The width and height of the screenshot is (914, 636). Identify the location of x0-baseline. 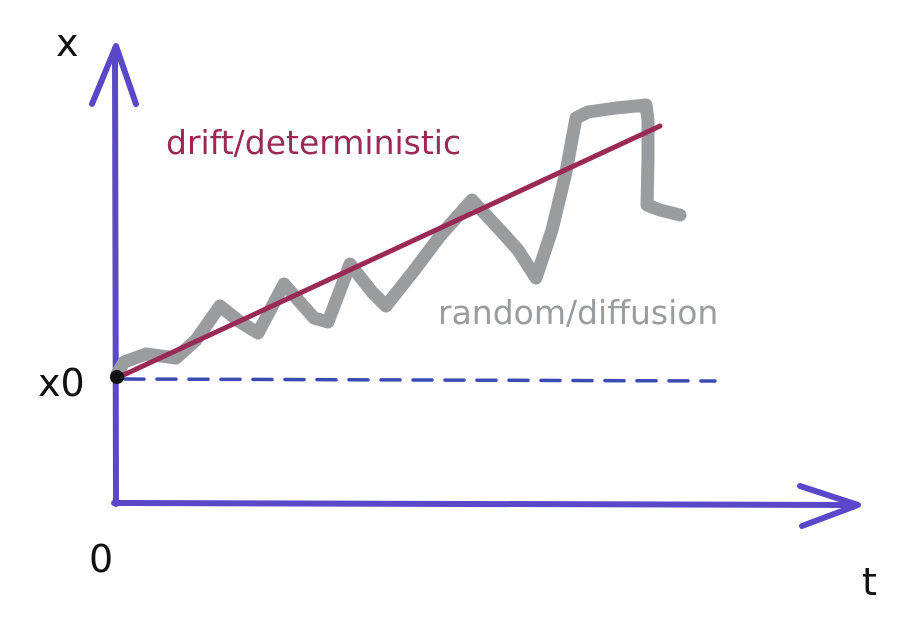
(420, 380).